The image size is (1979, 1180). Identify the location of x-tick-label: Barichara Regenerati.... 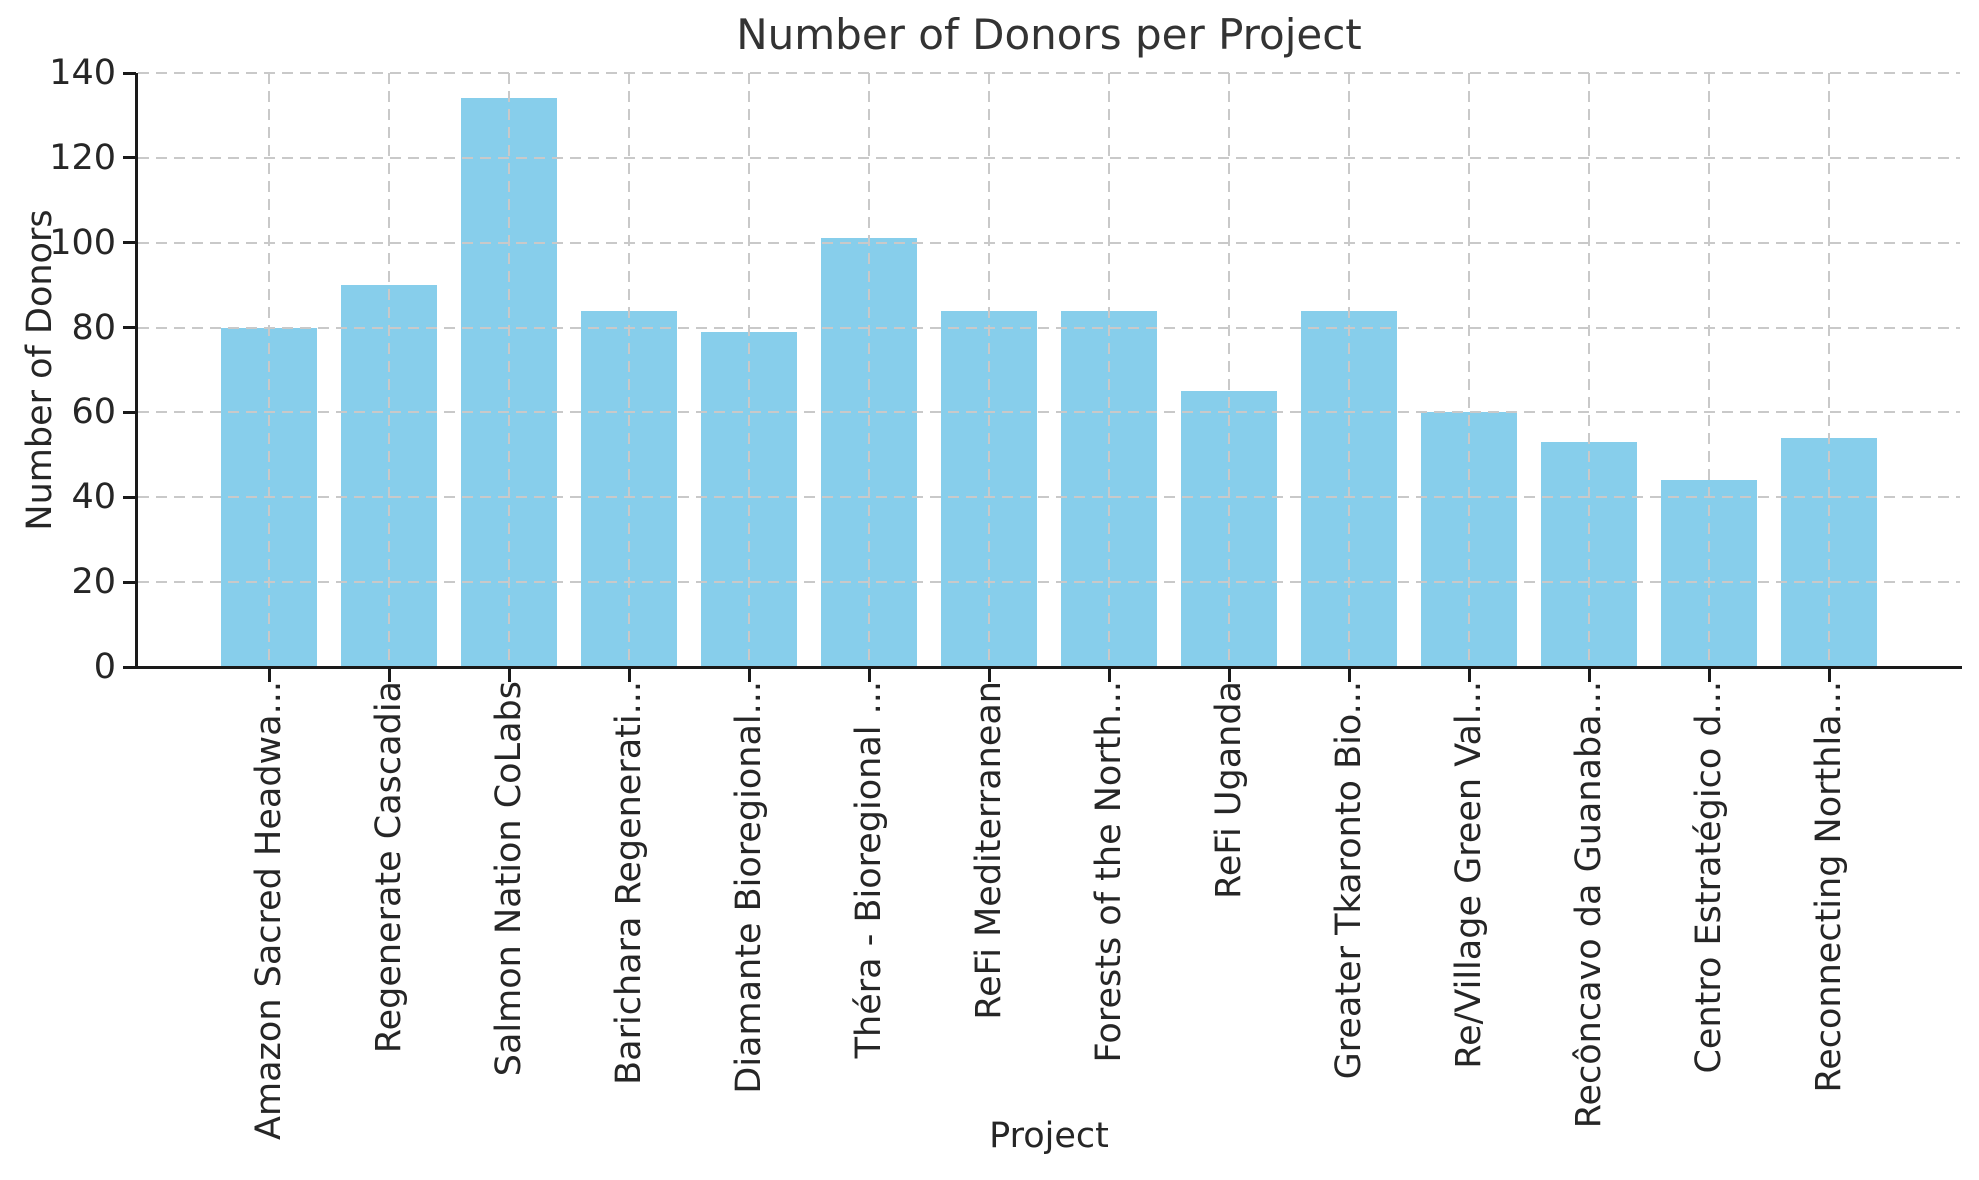
(628, 883).